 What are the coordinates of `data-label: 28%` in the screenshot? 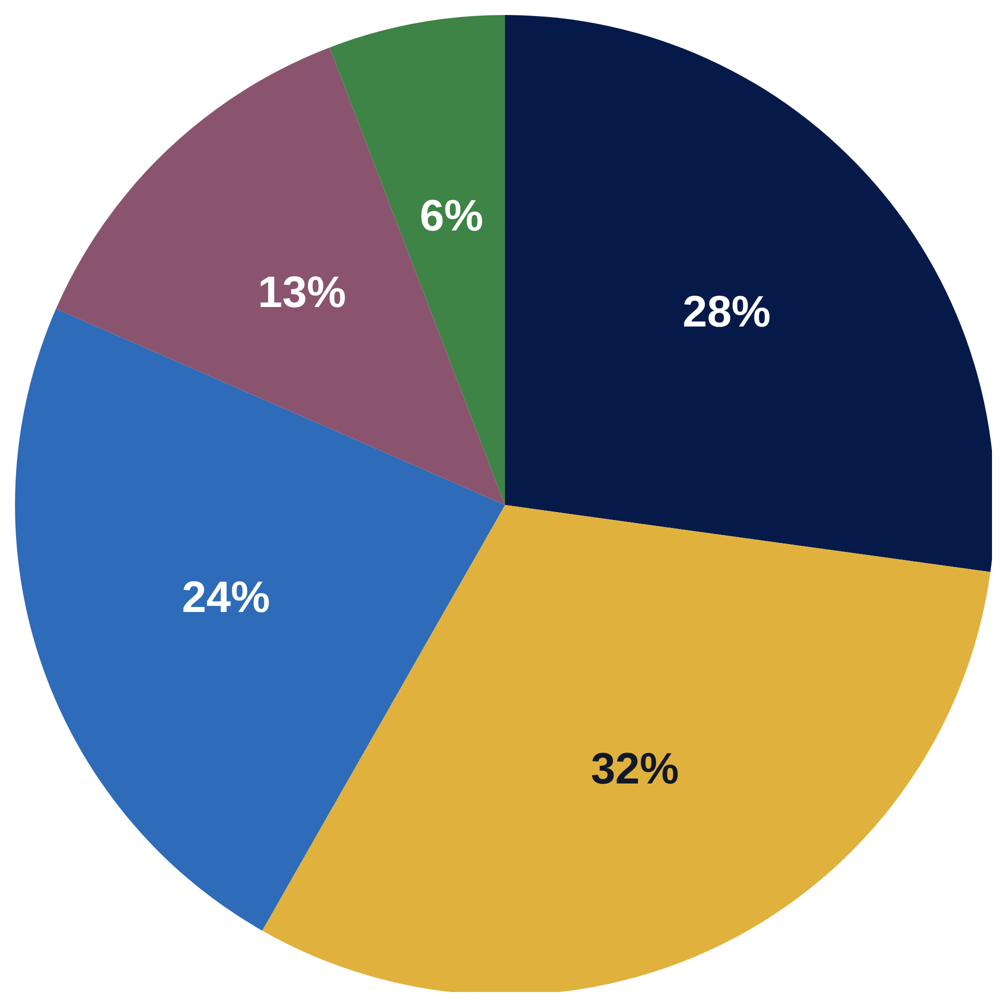 It's located at (726, 311).